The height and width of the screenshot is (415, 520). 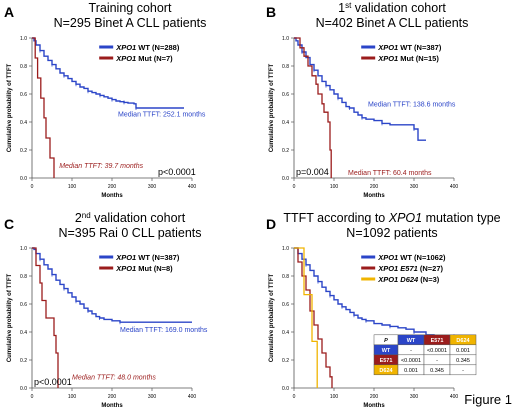 I want to click on annotation: Median TTFT: 60.4 months, so click(x=390, y=173).